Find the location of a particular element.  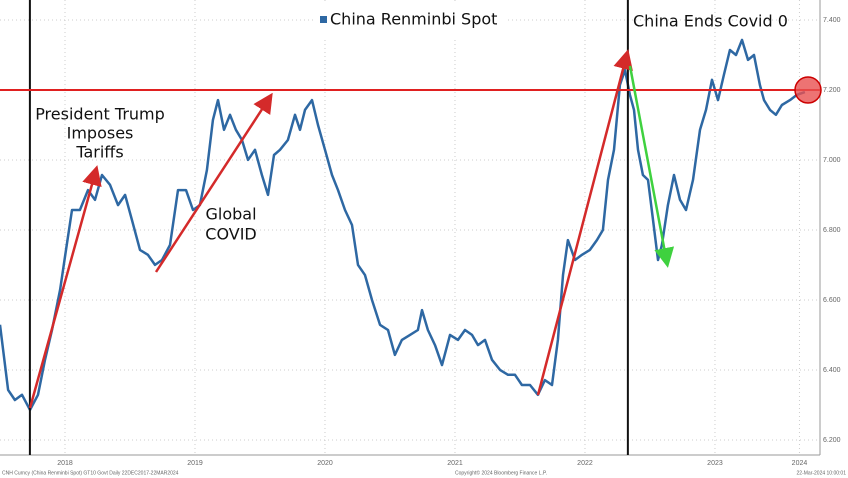

annotation: China Ends Covid 0 is located at coordinates (710, 21).